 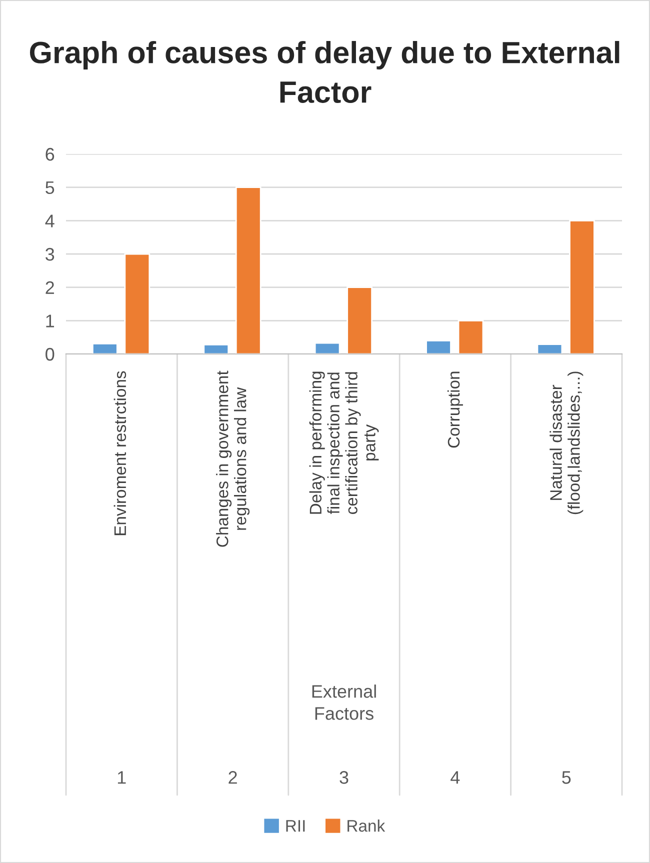 What do you see at coordinates (233, 458) in the screenshot?
I see `x-tick-label: Changes in government regulations and law` at bounding box center [233, 458].